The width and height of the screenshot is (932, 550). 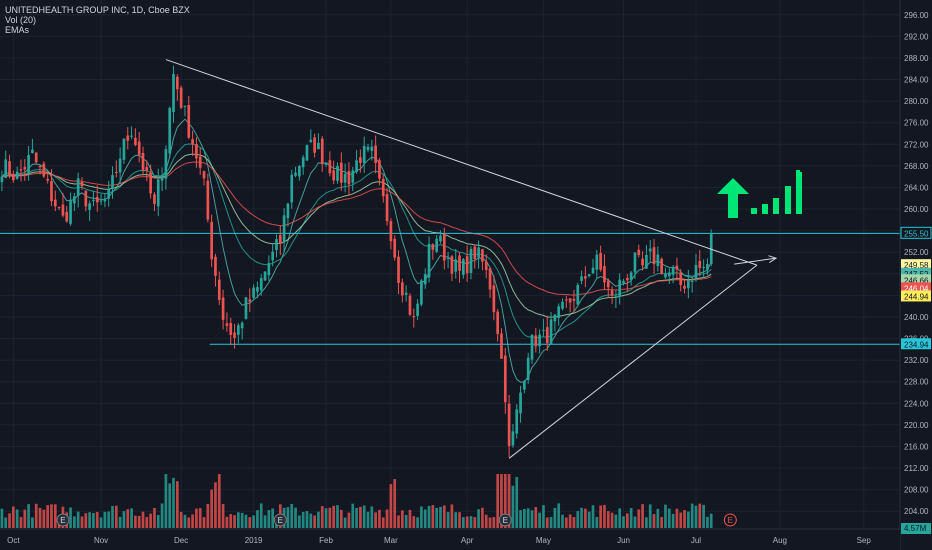 I want to click on emas-study-label: EMAs, so click(x=17, y=30).